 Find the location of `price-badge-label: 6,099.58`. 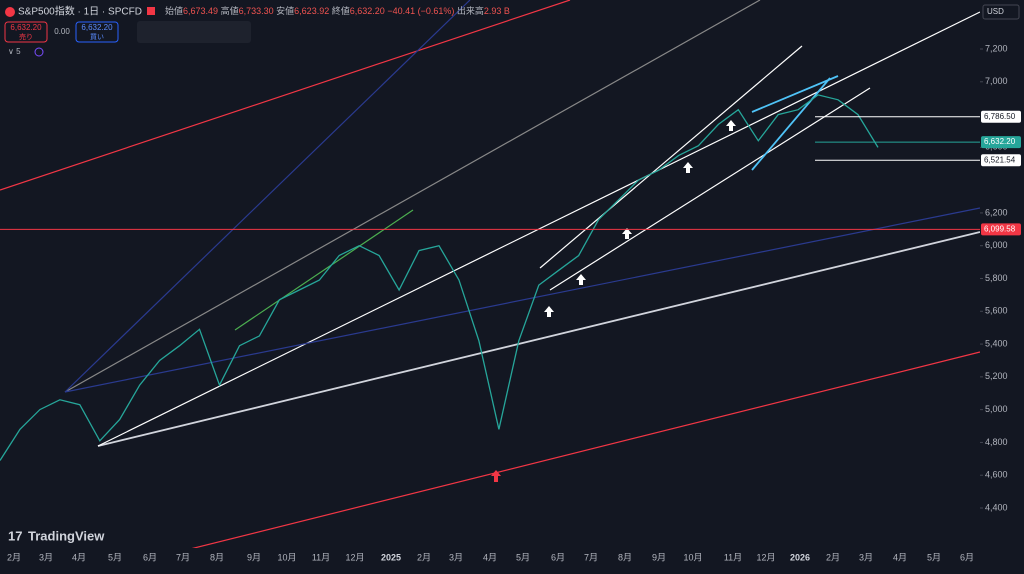

price-badge-label: 6,099.58 is located at coordinates (1000, 228).